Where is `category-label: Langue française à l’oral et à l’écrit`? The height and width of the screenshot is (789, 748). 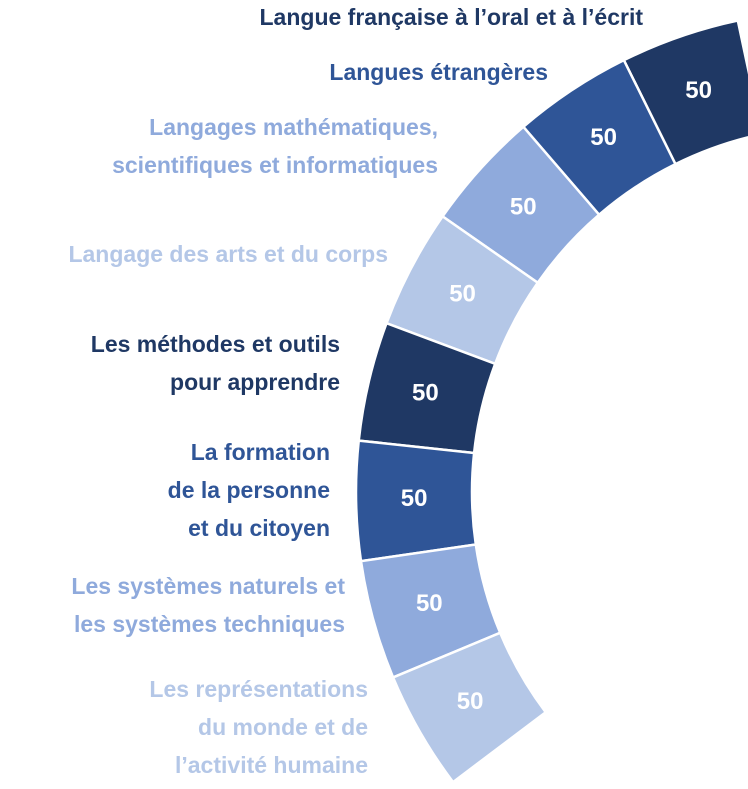
category-label: Langue française à l’oral et à l’écrit is located at coordinates (452, 17).